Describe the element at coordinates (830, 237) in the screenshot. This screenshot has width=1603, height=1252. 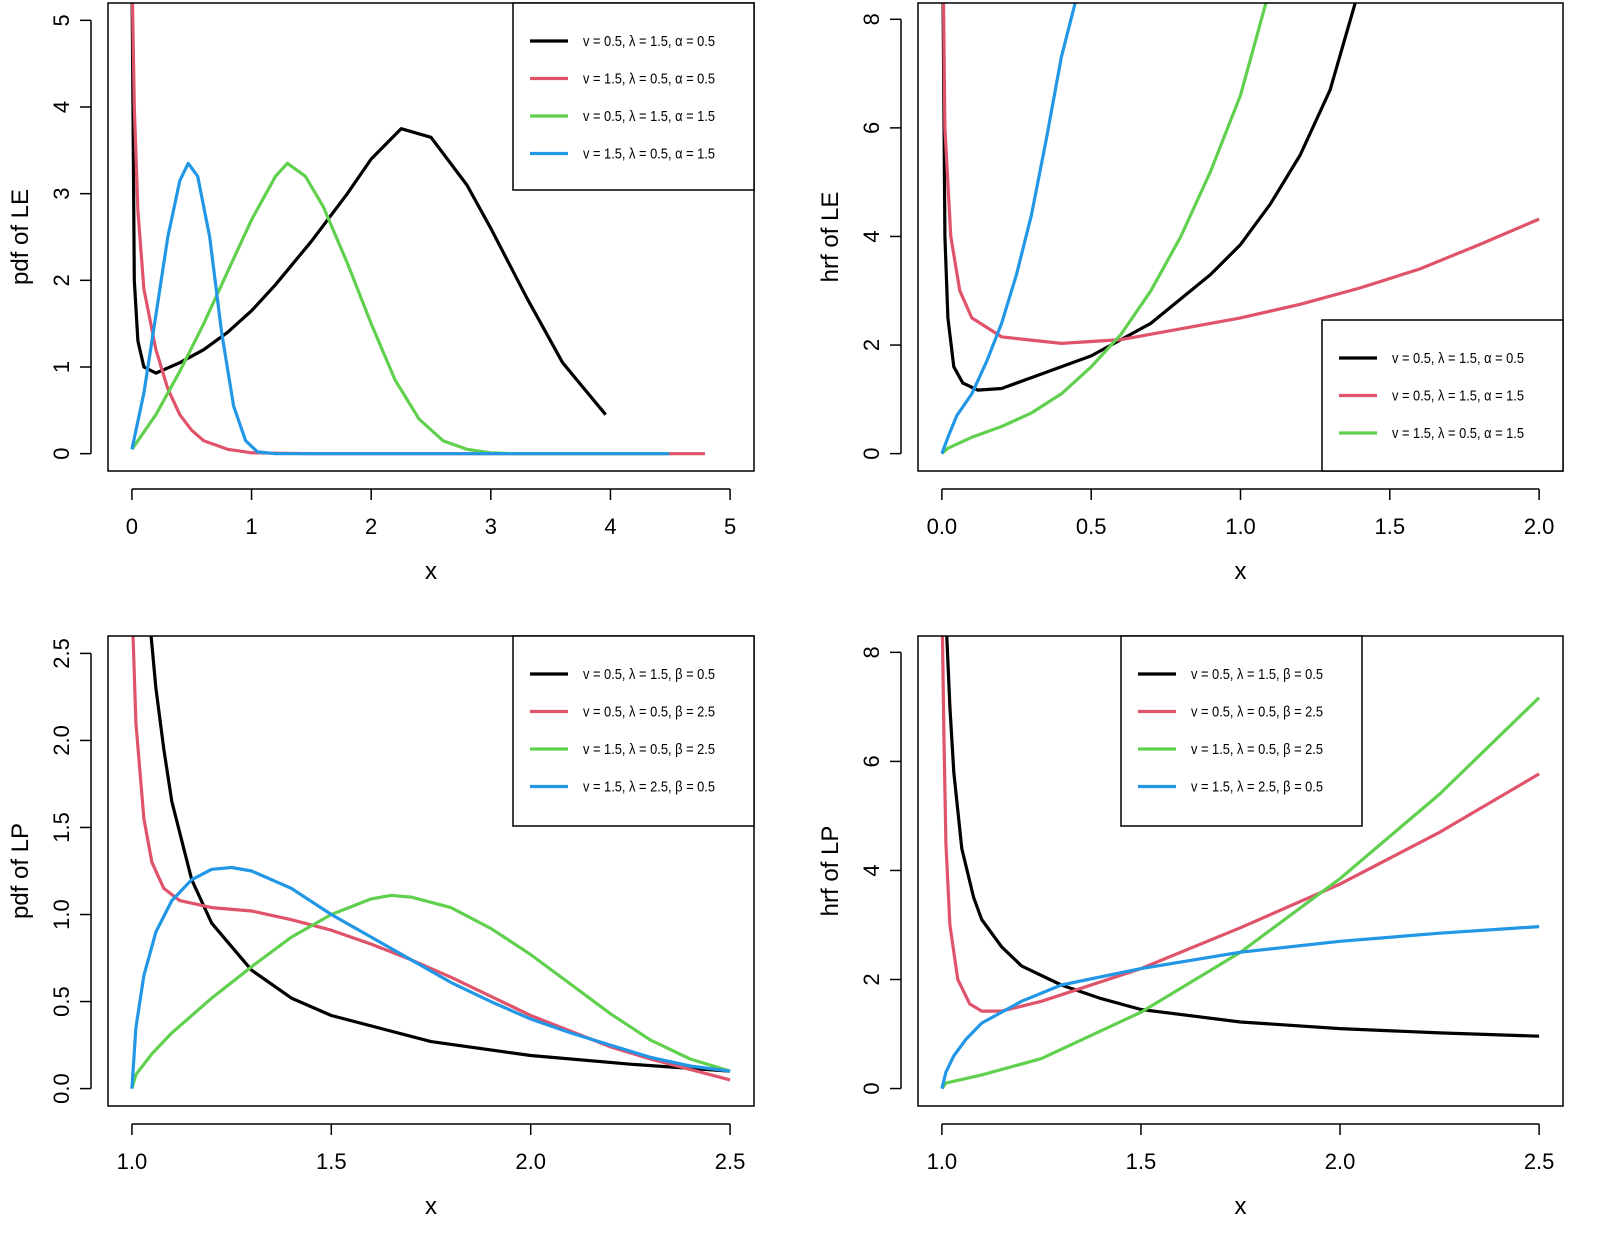
I see `y-axis-title: hrf of LE` at that location.